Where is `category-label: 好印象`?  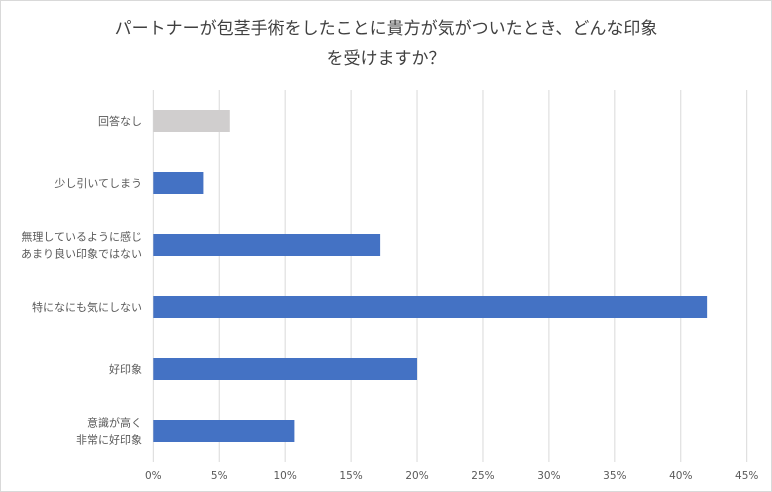 category-label: 好印象 is located at coordinates (125, 369).